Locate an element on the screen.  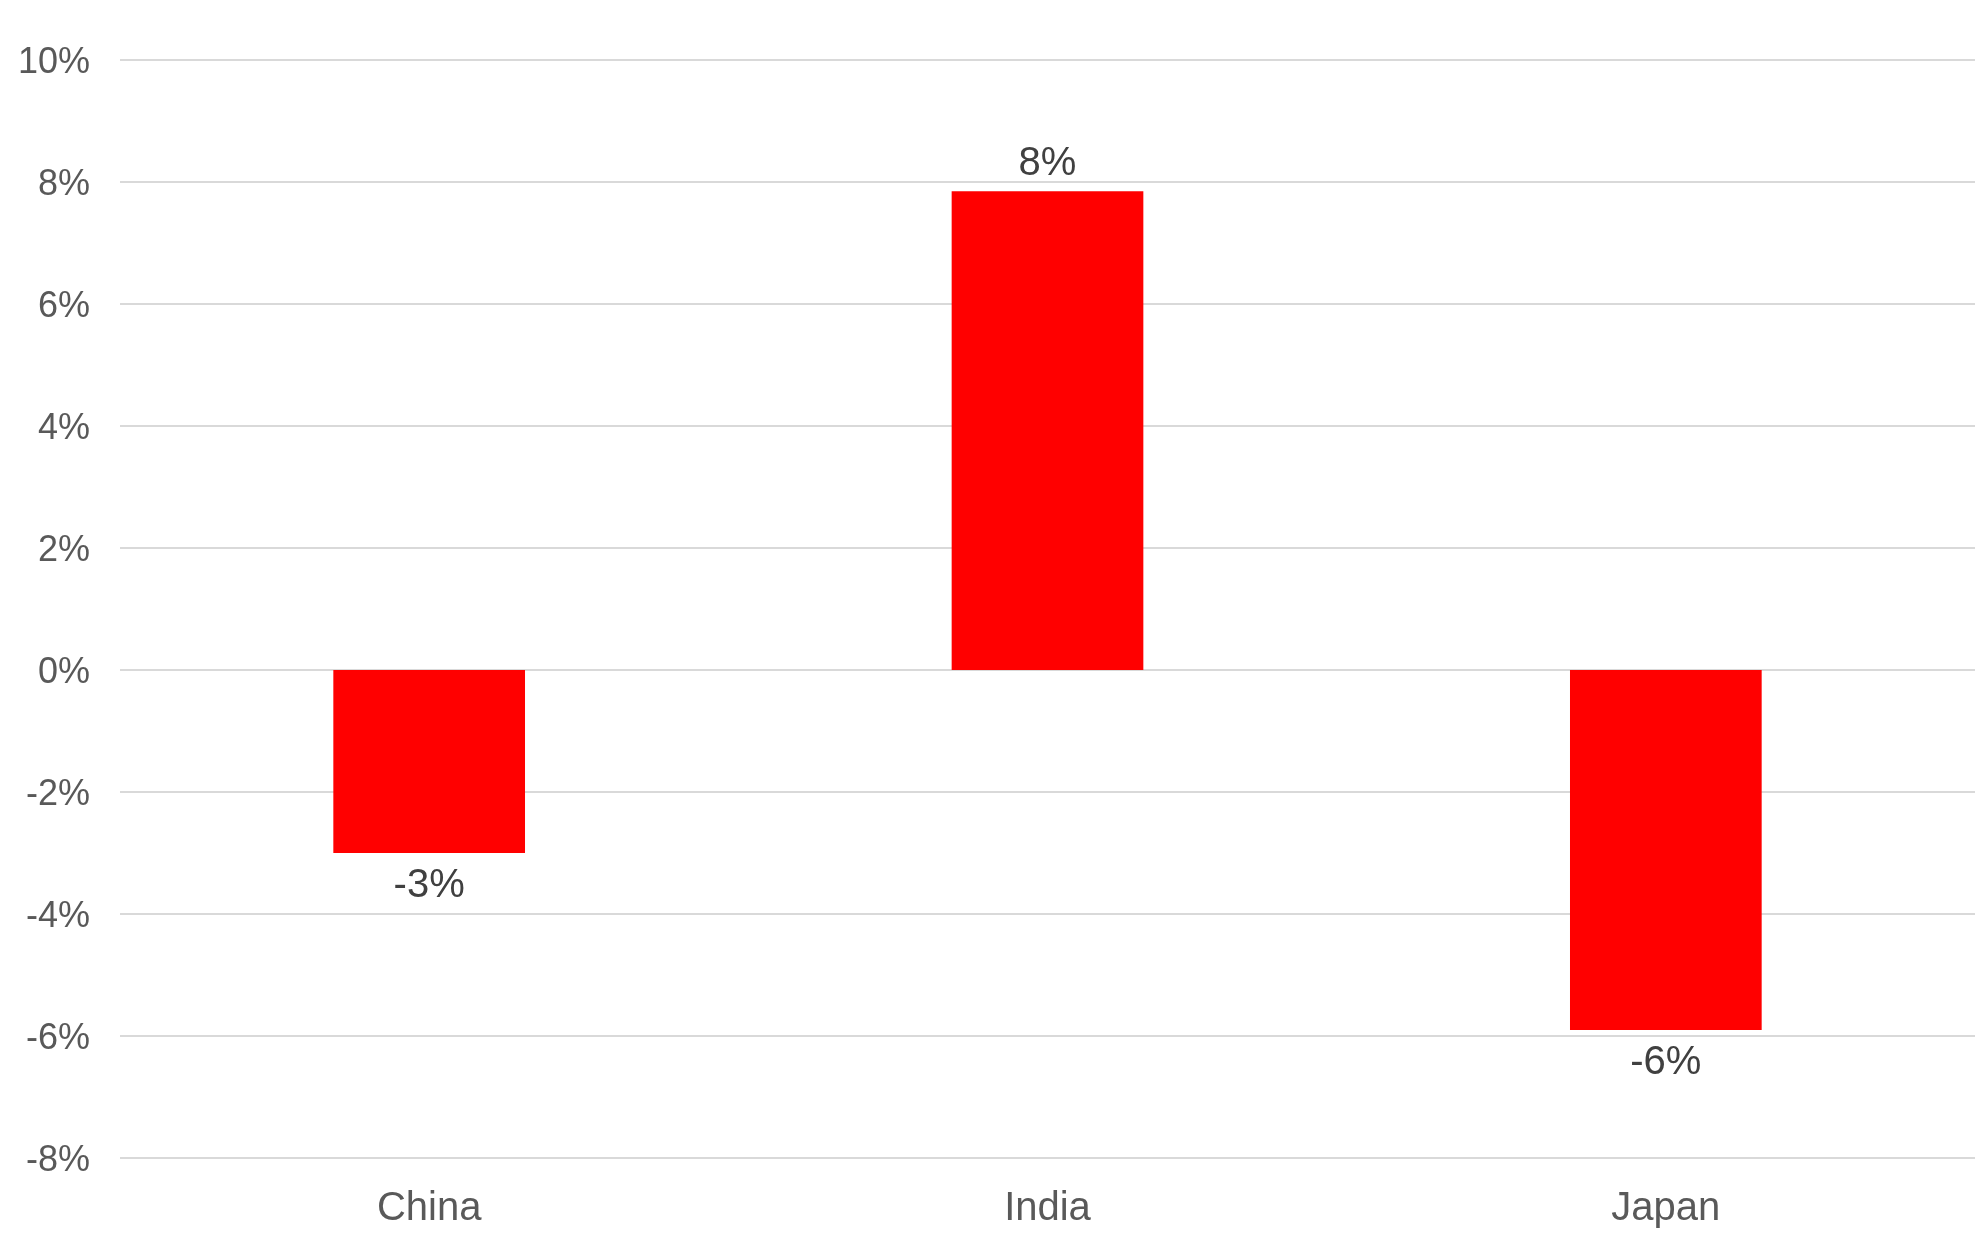
y-tick-label: 6% is located at coordinates (63, 304).